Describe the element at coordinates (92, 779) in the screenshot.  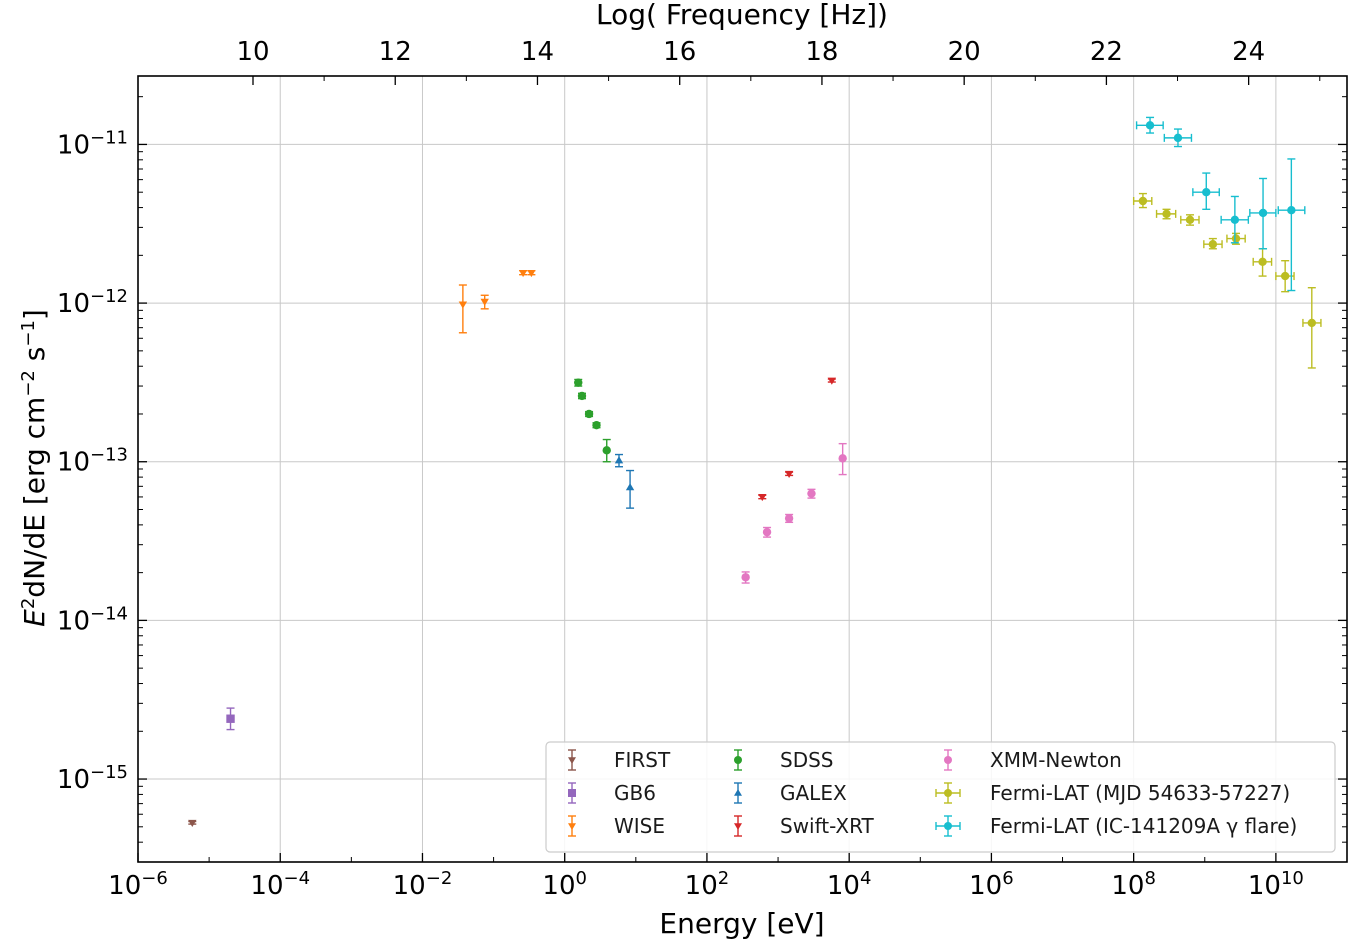
I see `y-tick-label: 10−15` at that location.